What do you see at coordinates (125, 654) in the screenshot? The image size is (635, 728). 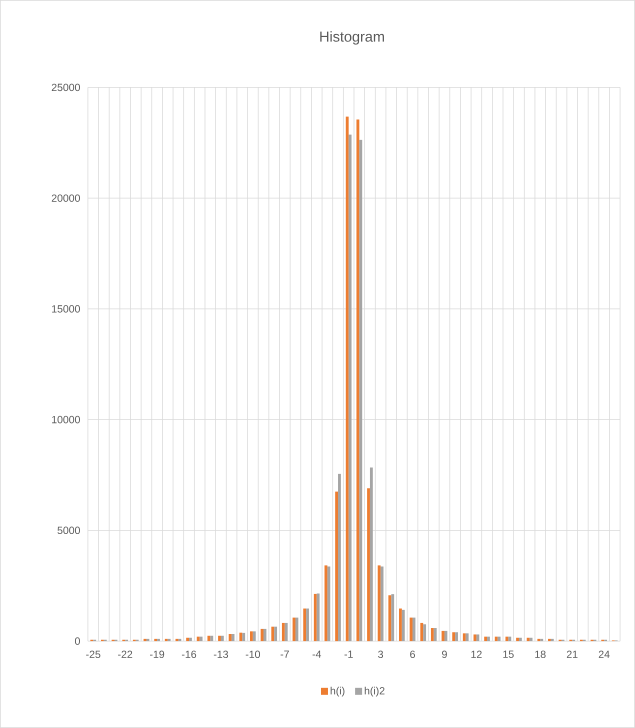 I see `x-tick-label: -22` at bounding box center [125, 654].